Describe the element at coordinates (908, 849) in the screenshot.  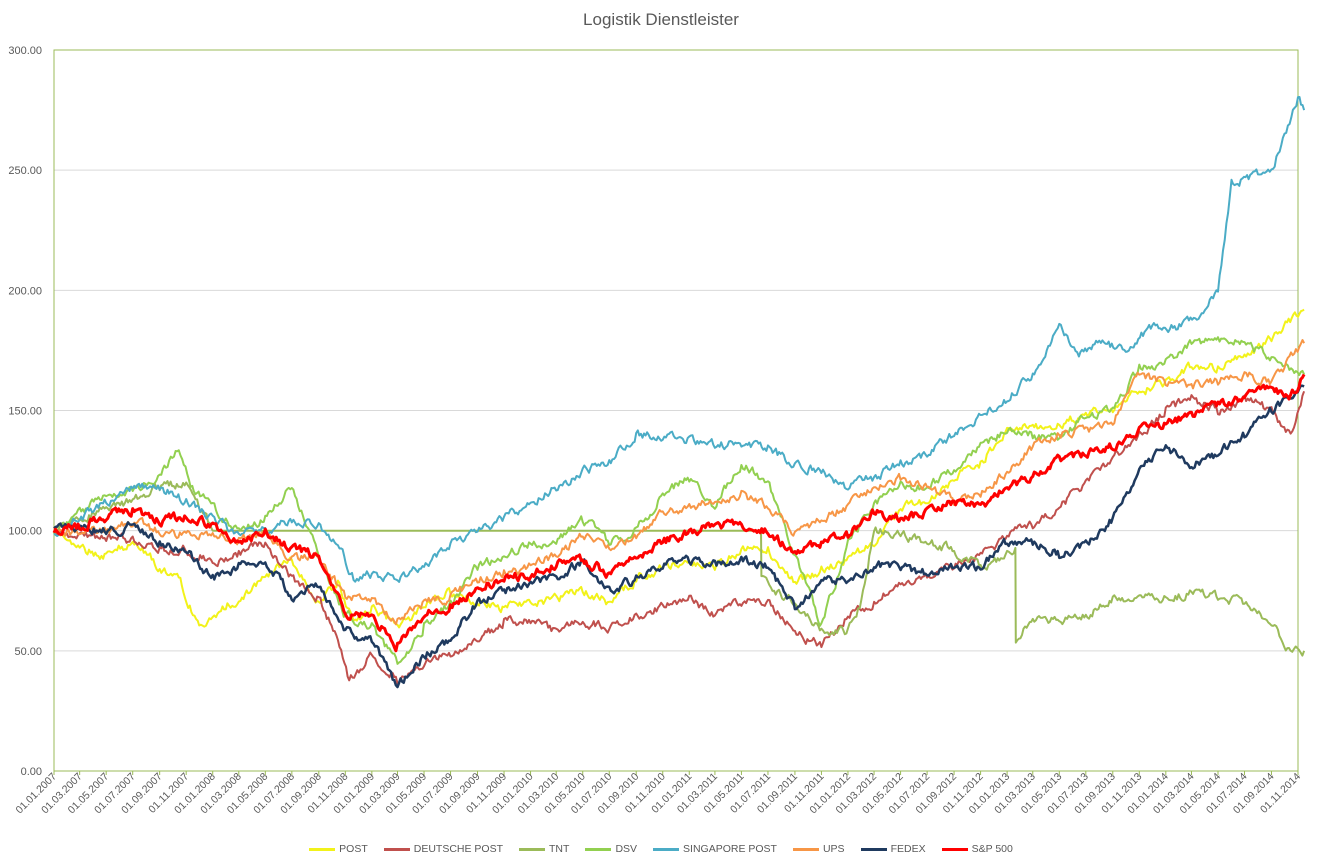
I see `legend-label: FEDEX` at that location.